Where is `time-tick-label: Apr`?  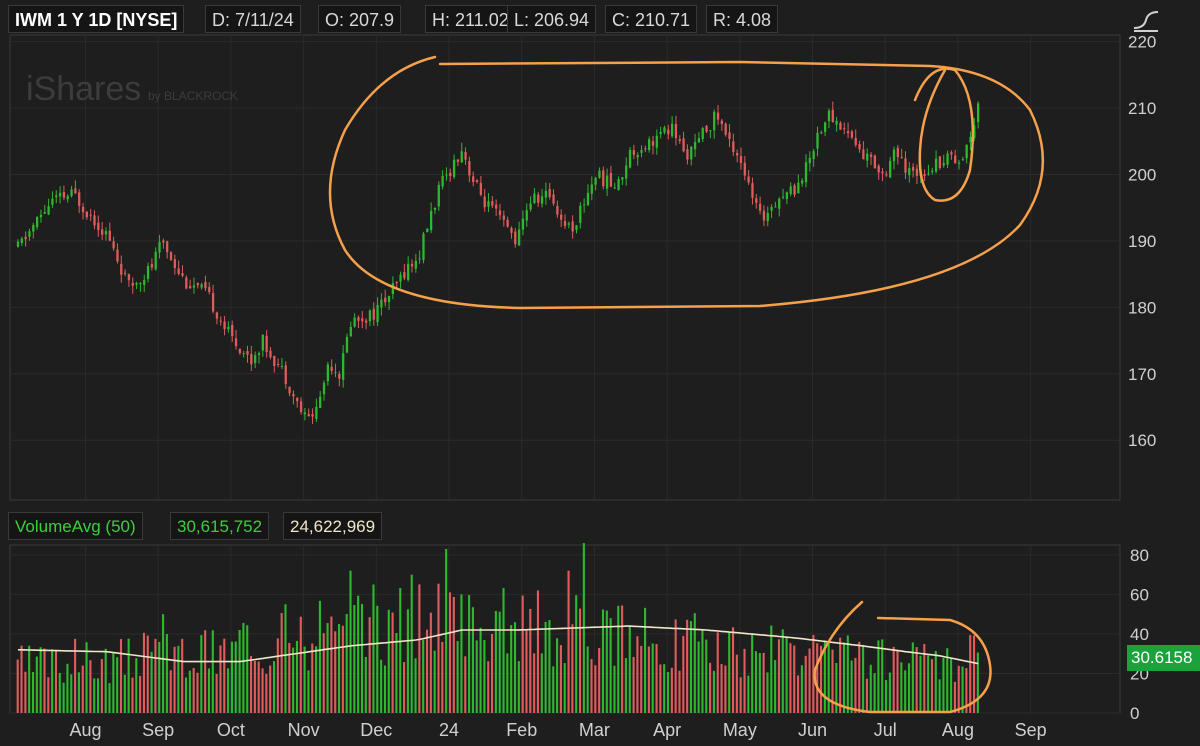
time-tick-label: Apr is located at coordinates (667, 730).